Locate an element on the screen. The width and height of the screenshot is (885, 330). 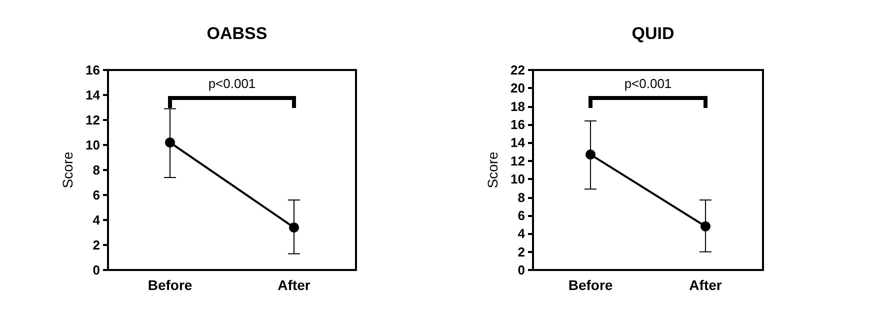
chart-title: QUID is located at coordinates (653, 33).